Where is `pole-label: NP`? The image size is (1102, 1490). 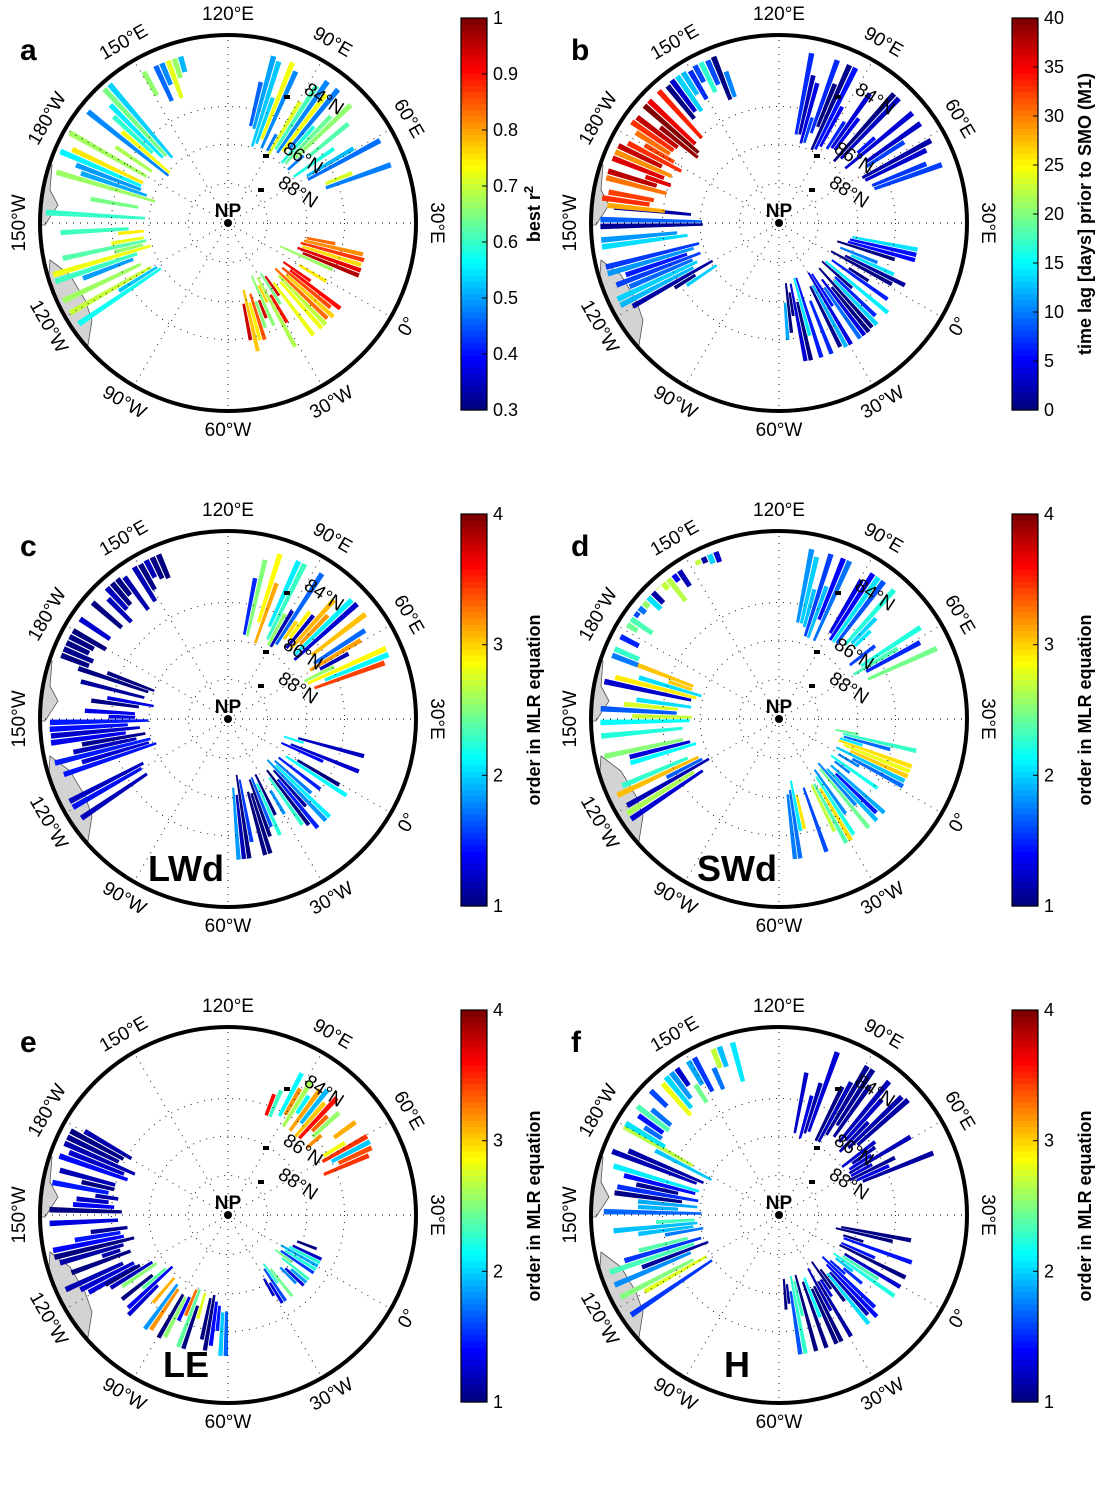 pole-label: NP is located at coordinates (779, 707).